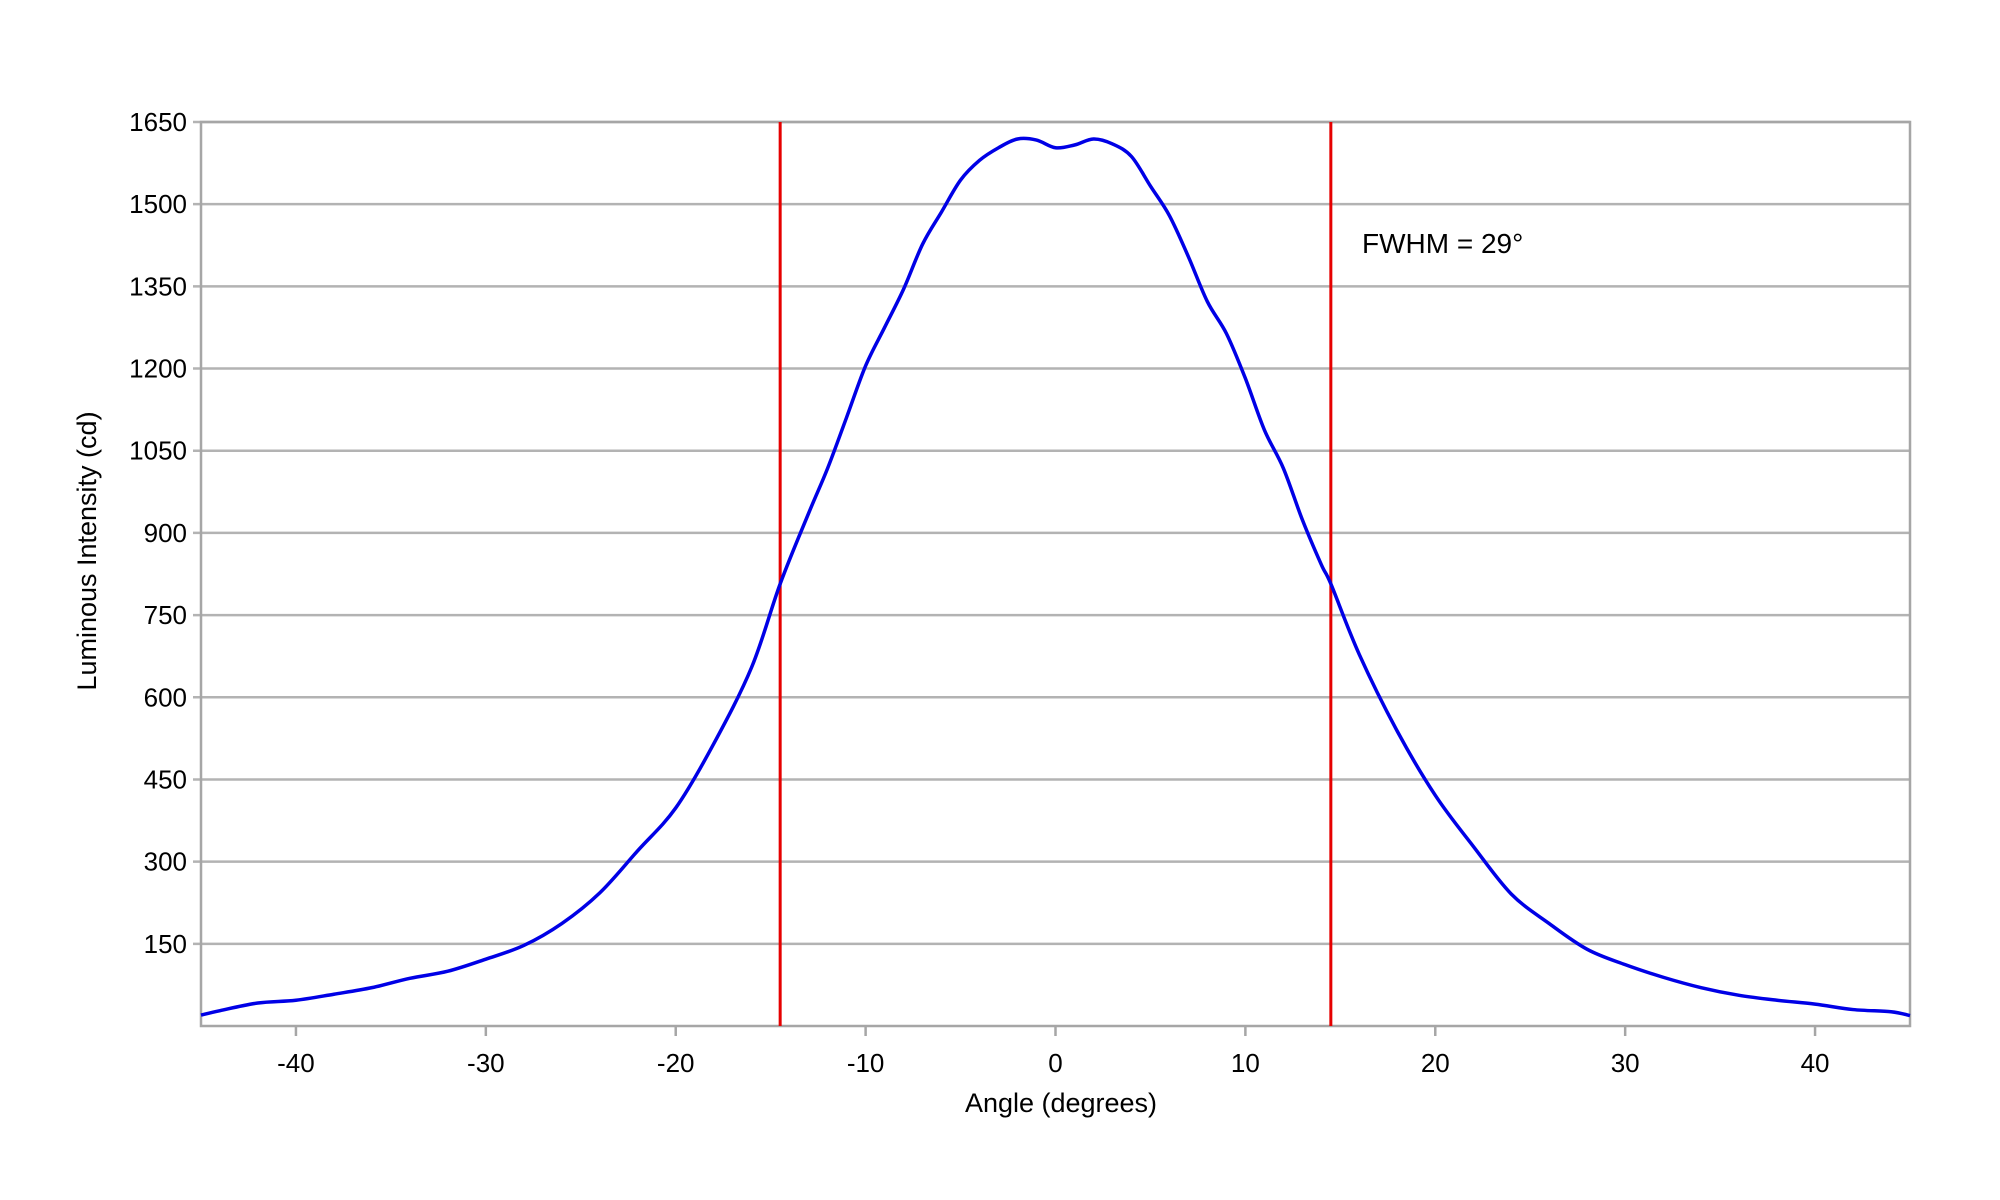  I want to click on x-tick-label: 20, so click(1435, 1063).